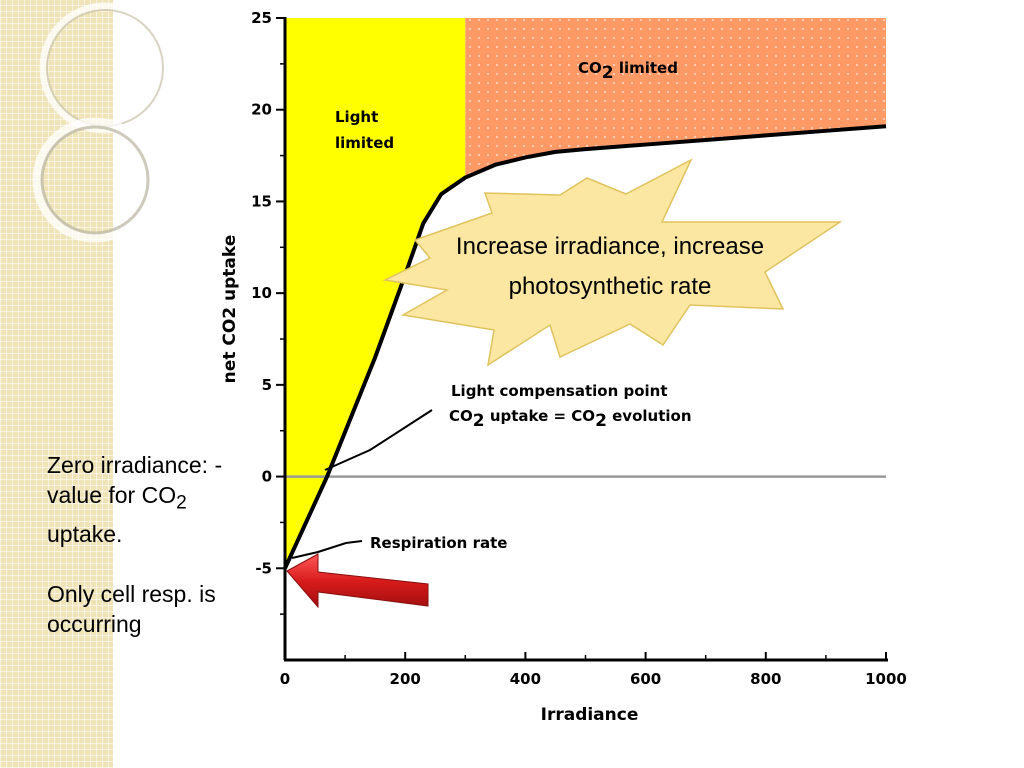 This screenshot has width=1024, height=768. Describe the element at coordinates (646, 68) in the screenshot. I see `co2-limited-rest: limited` at that location.